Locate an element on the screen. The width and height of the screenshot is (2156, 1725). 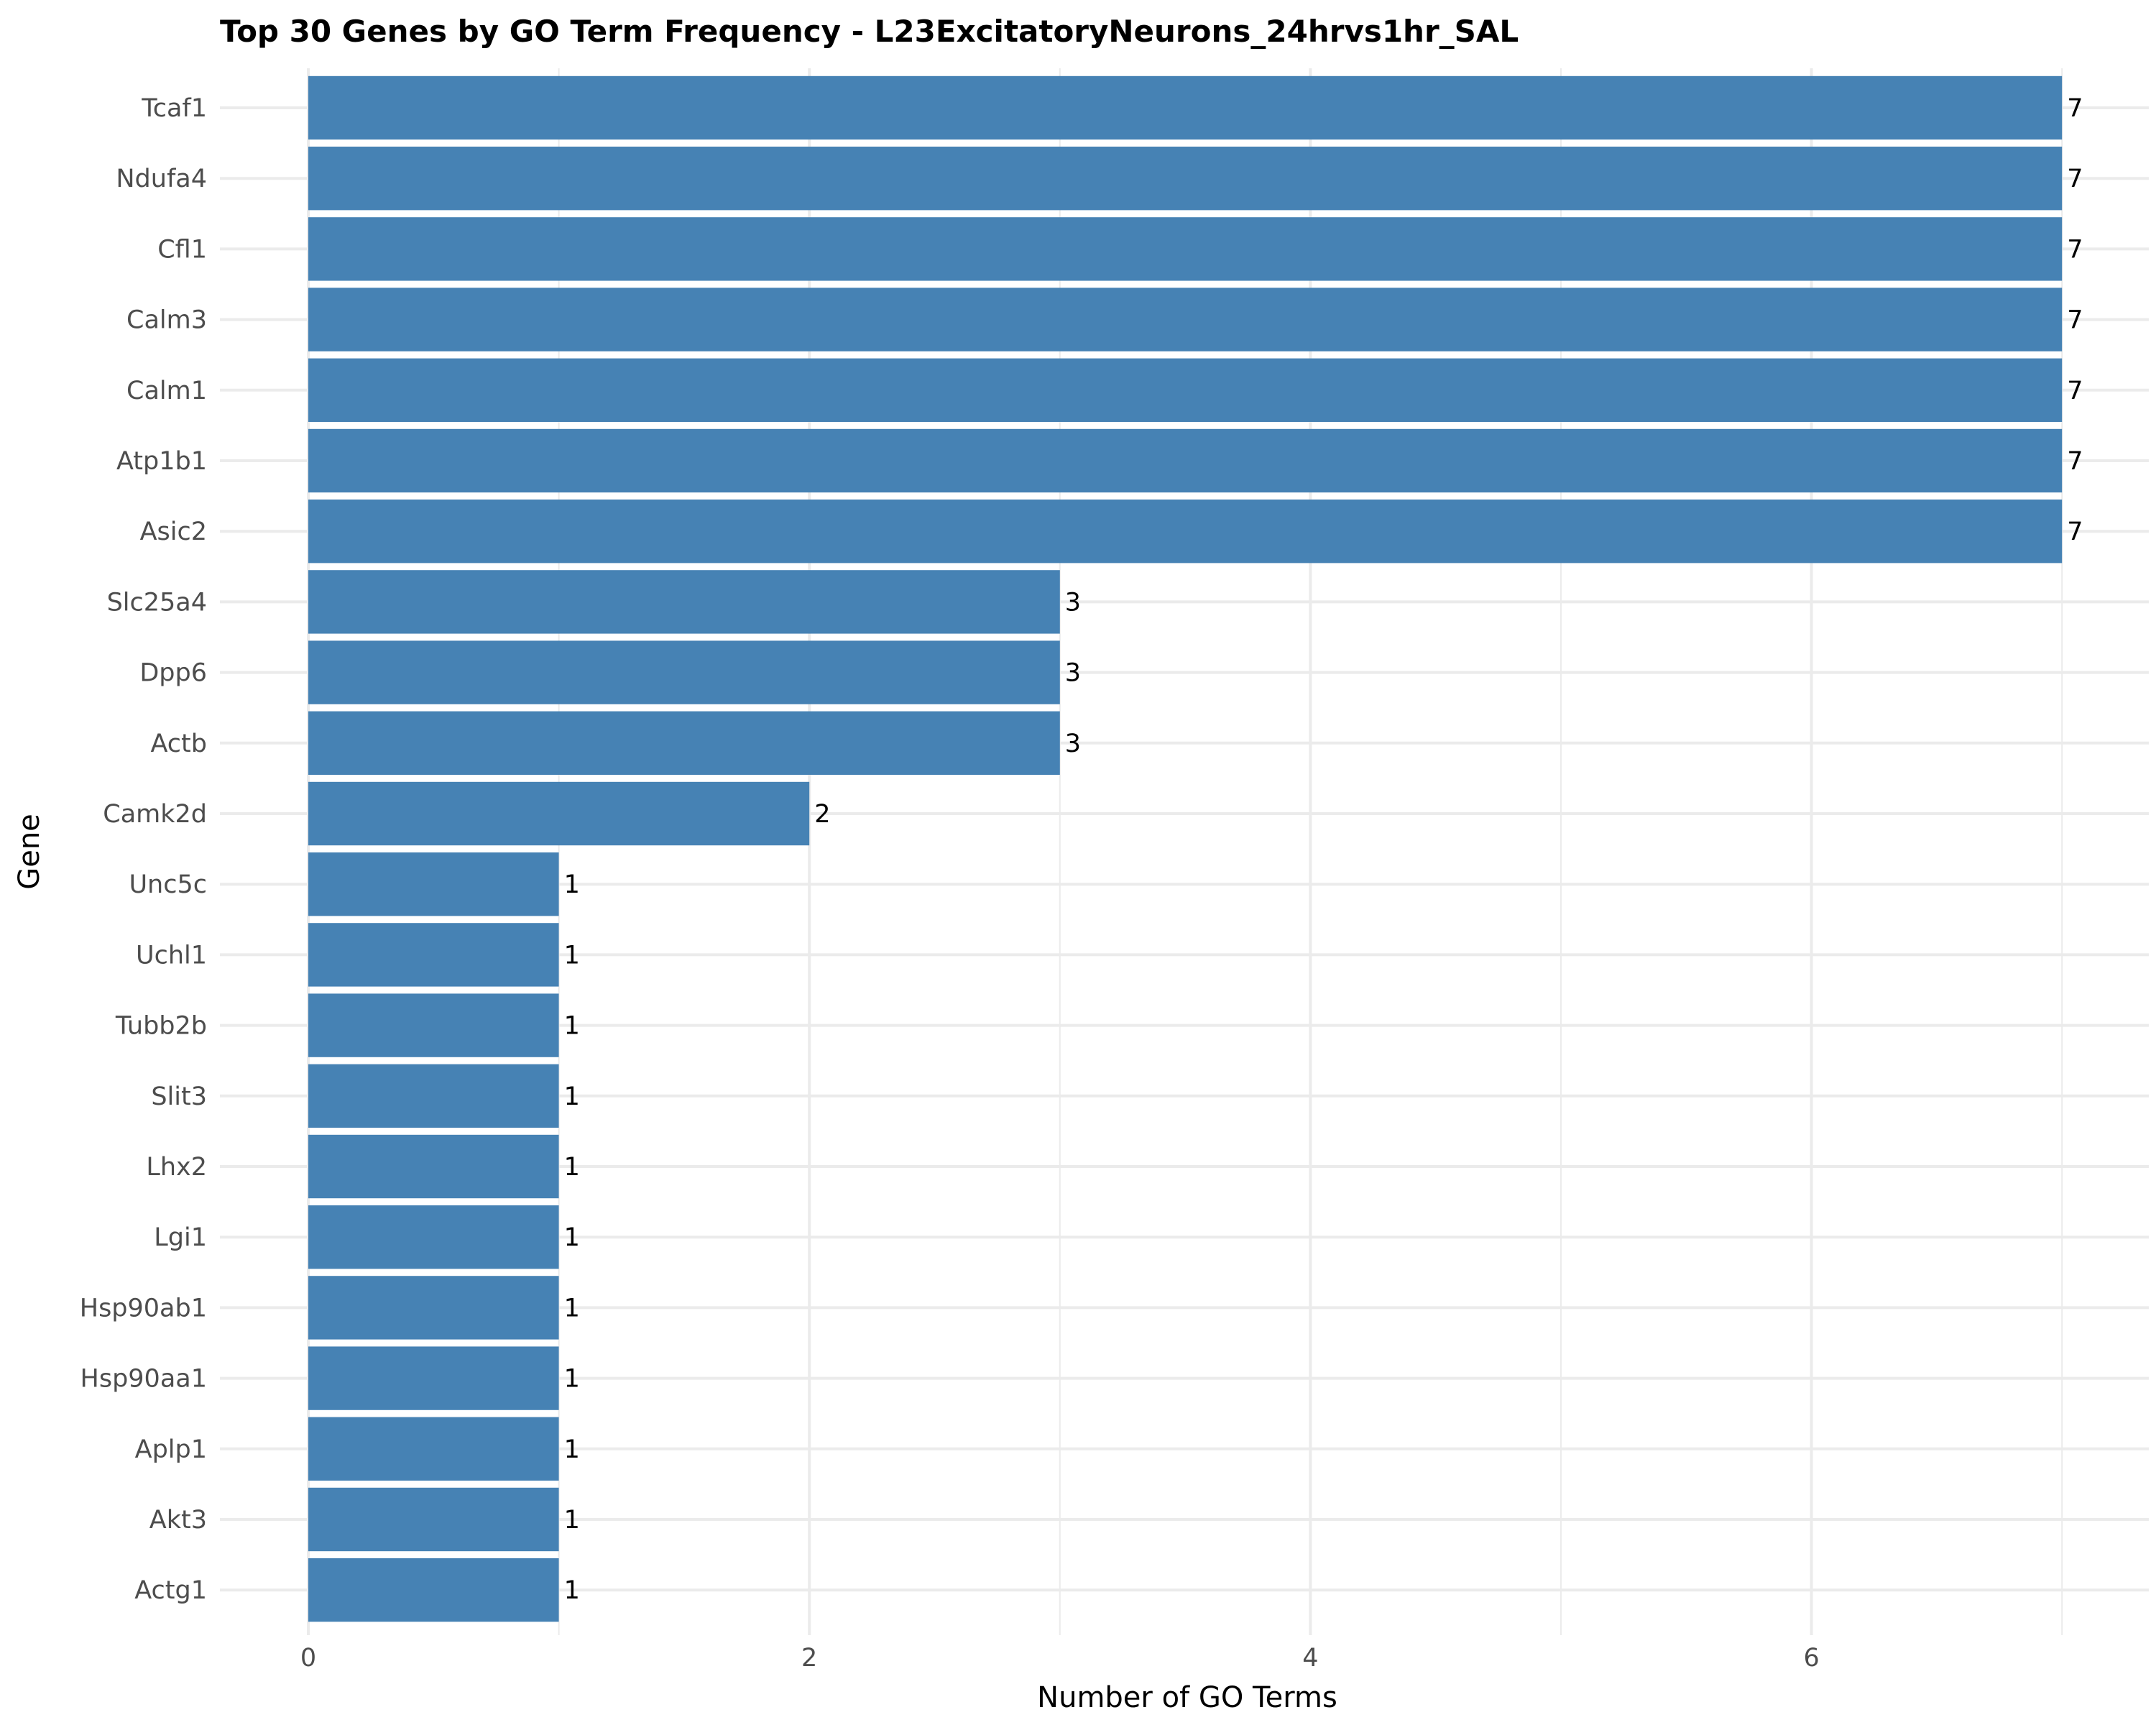
y-tick-label: Calm3 is located at coordinates (167, 320).